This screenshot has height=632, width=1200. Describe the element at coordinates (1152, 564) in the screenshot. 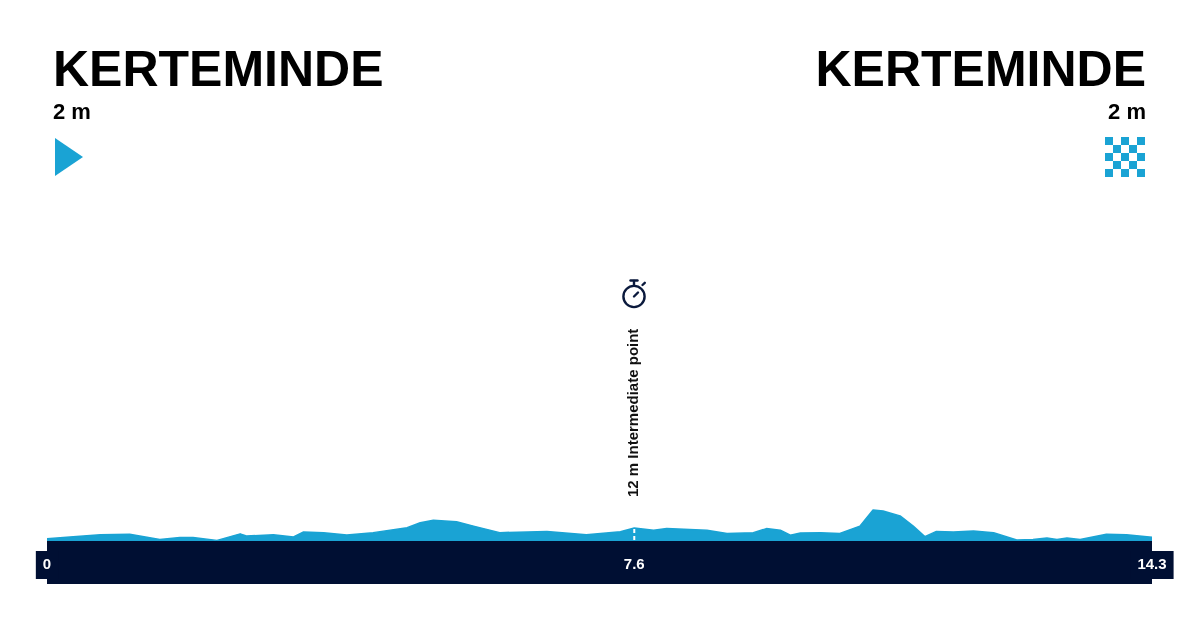

I see `x-tick-label: 14.3` at that location.